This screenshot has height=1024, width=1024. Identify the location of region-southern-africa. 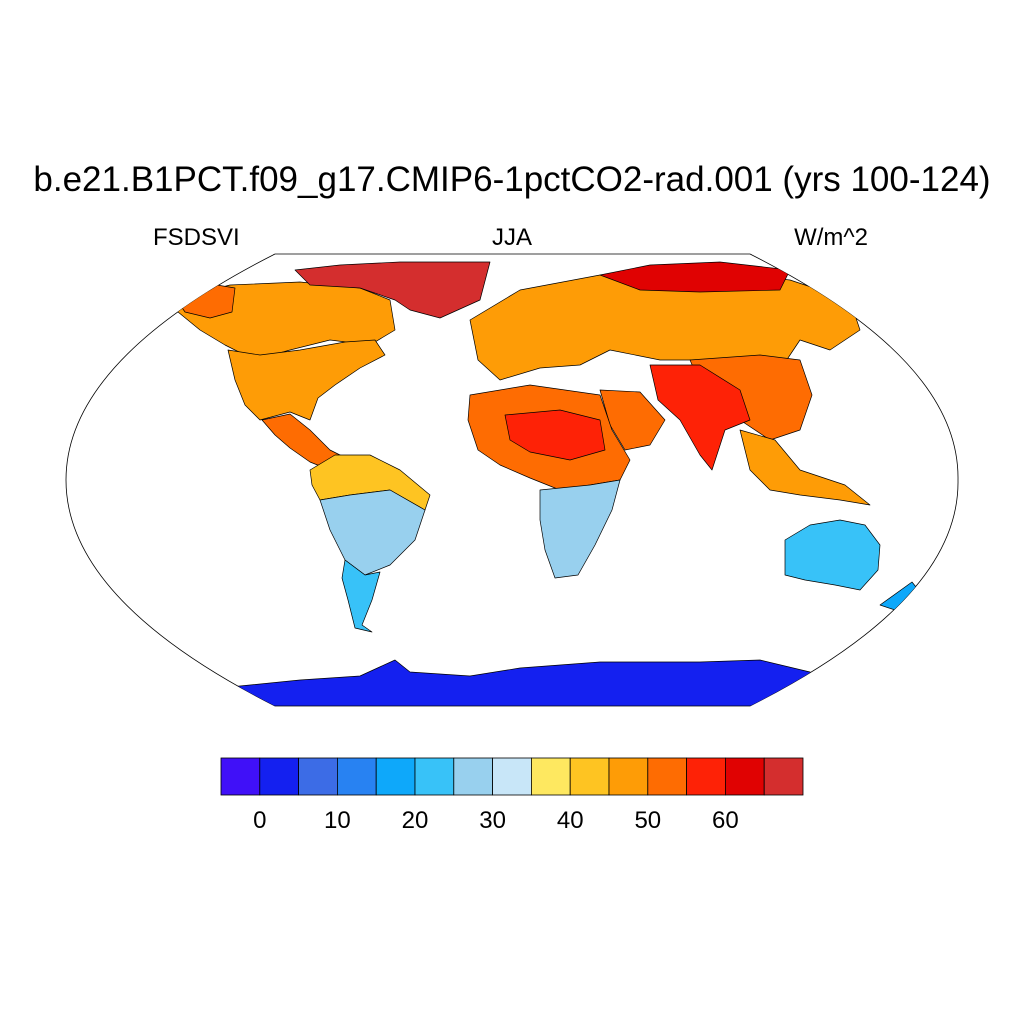
(580, 529).